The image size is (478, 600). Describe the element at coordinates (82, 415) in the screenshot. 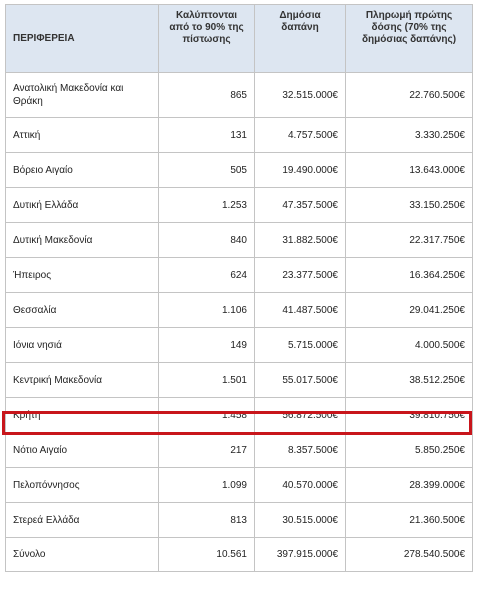

I see `region-cell: Κρήτη` at that location.